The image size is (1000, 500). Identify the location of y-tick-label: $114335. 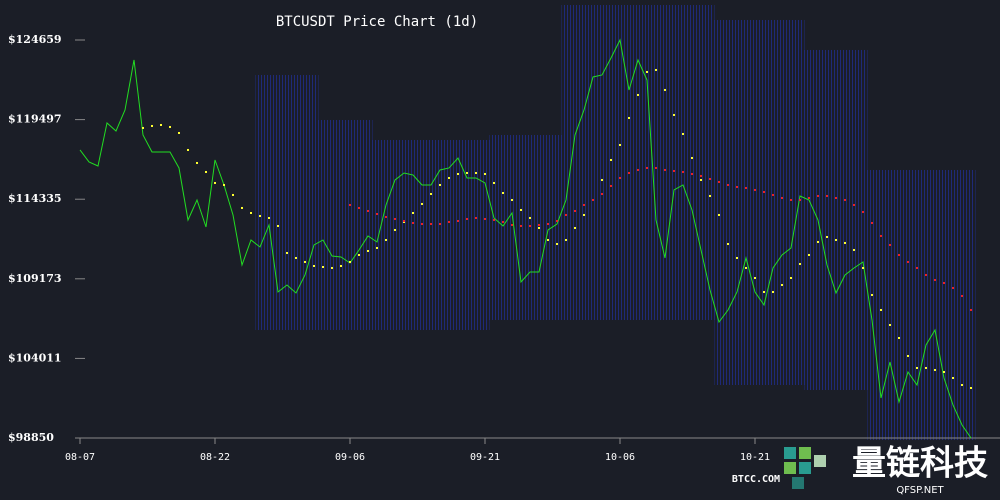
(35, 198).